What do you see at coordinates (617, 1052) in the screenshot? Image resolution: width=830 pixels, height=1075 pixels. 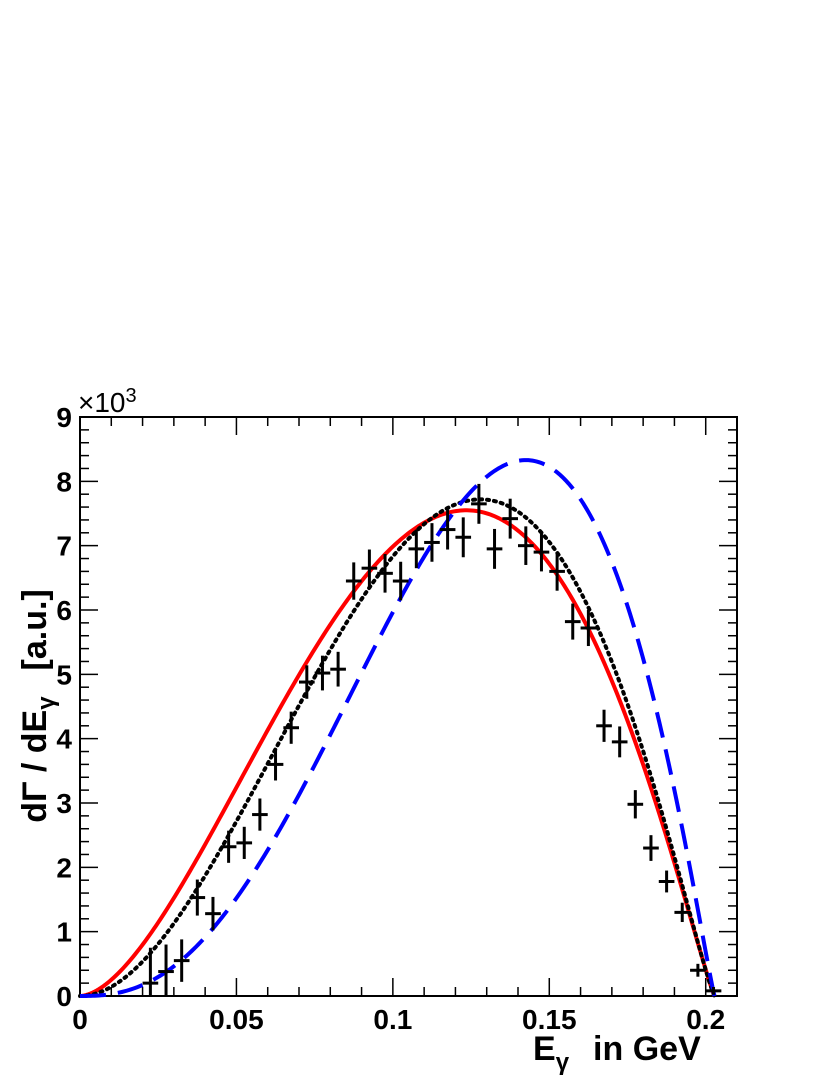 I see `x-axis-title: Eγ in GeV` at bounding box center [617, 1052].